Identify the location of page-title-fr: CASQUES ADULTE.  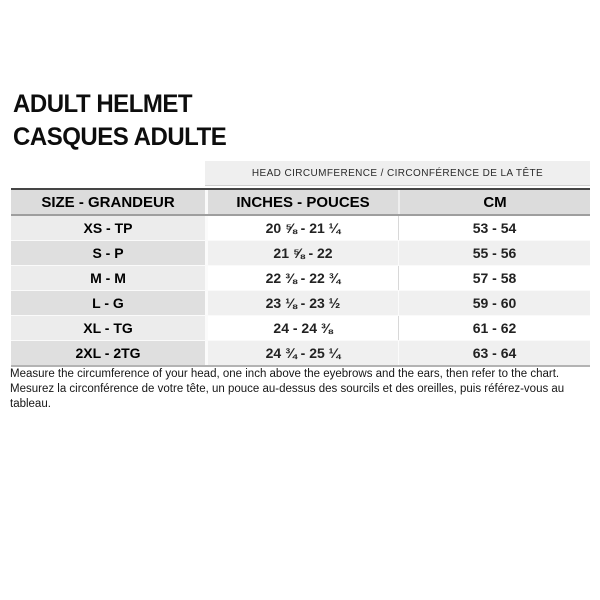
(120, 137).